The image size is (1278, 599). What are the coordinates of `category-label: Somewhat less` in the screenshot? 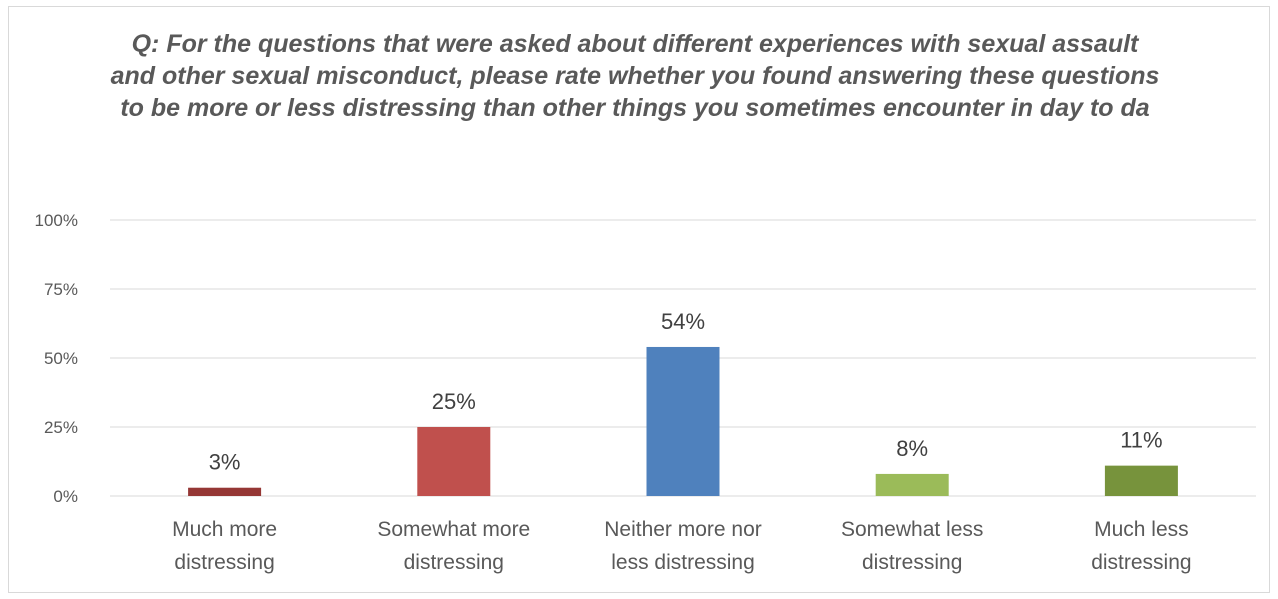 It's located at (912, 529).